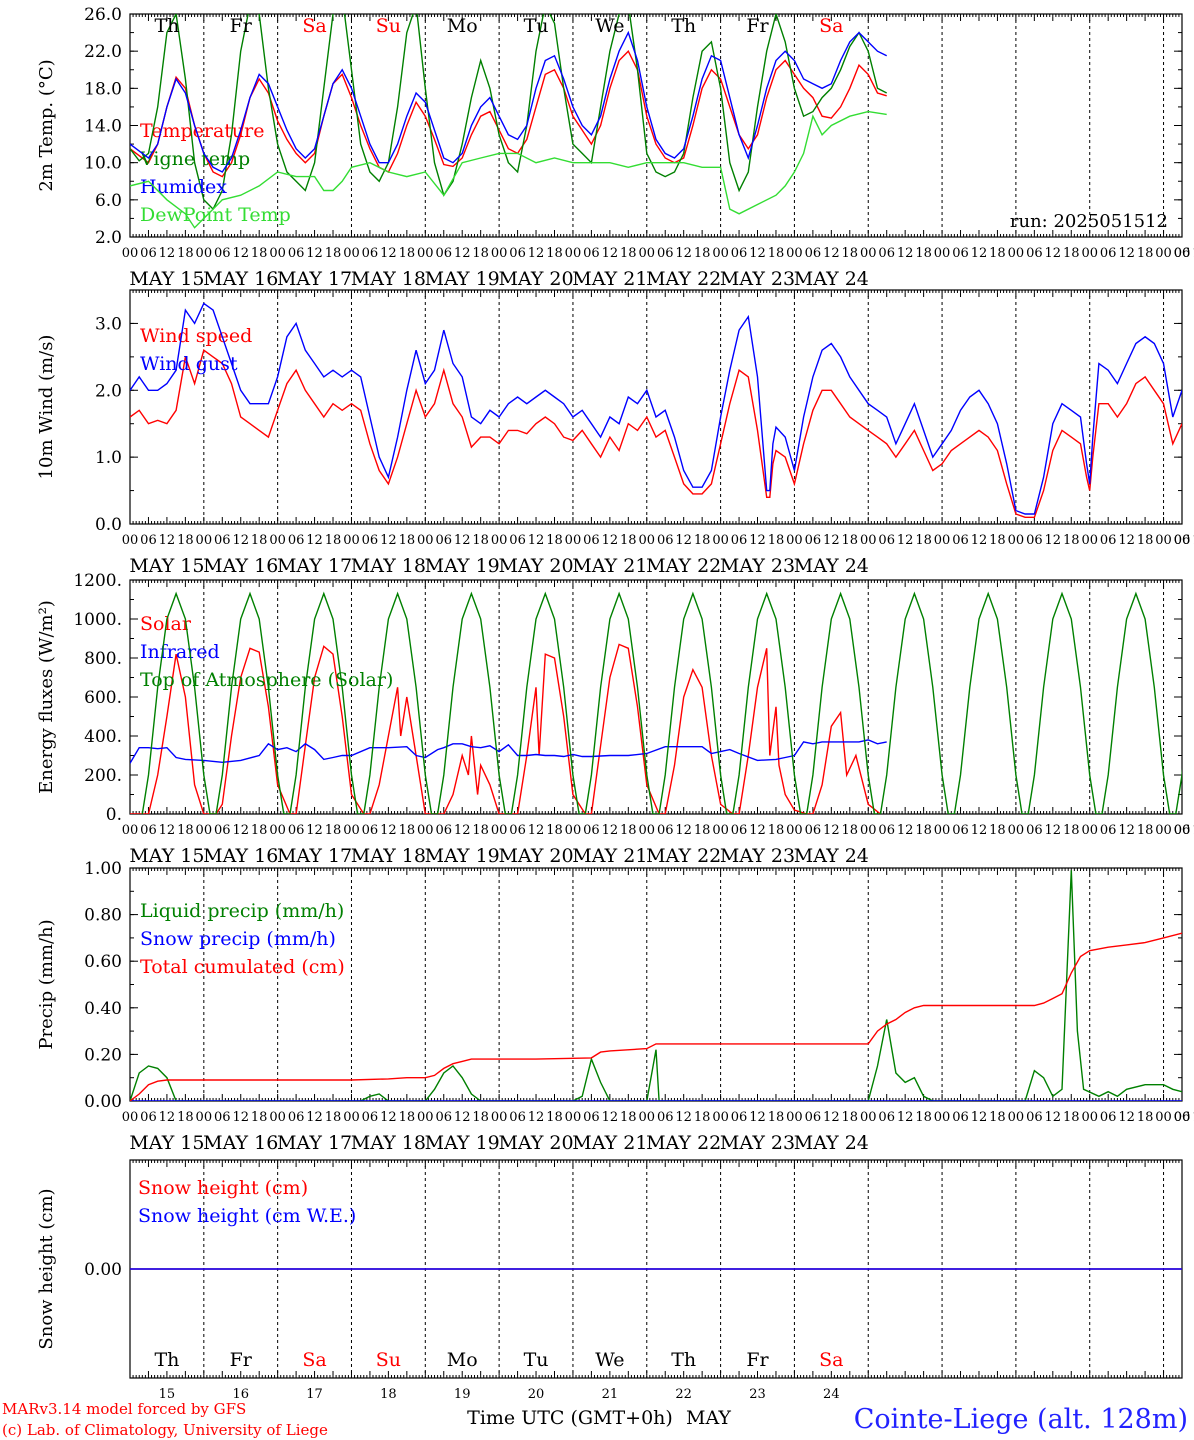 The height and width of the screenshot is (1440, 1194). What do you see at coordinates (388, 1394) in the screenshot?
I see `day-number: 18` at bounding box center [388, 1394].